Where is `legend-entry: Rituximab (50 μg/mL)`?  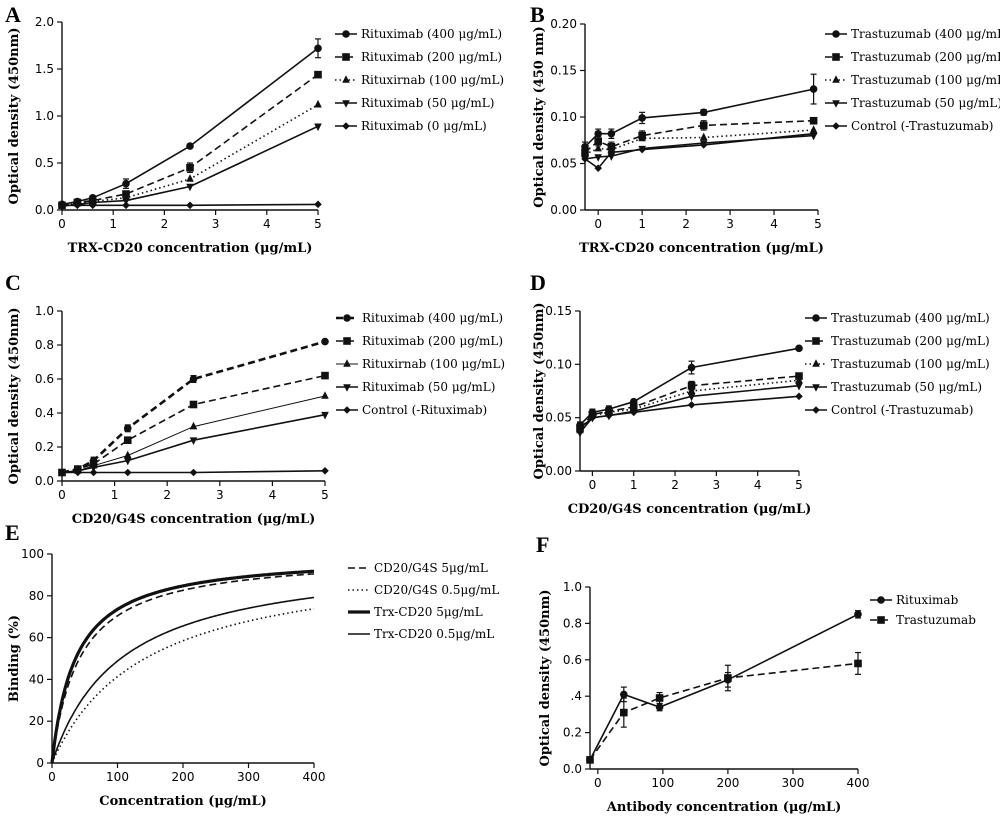
legend-entry: Rituximab (50 μg/mL) is located at coordinates (415, 387).